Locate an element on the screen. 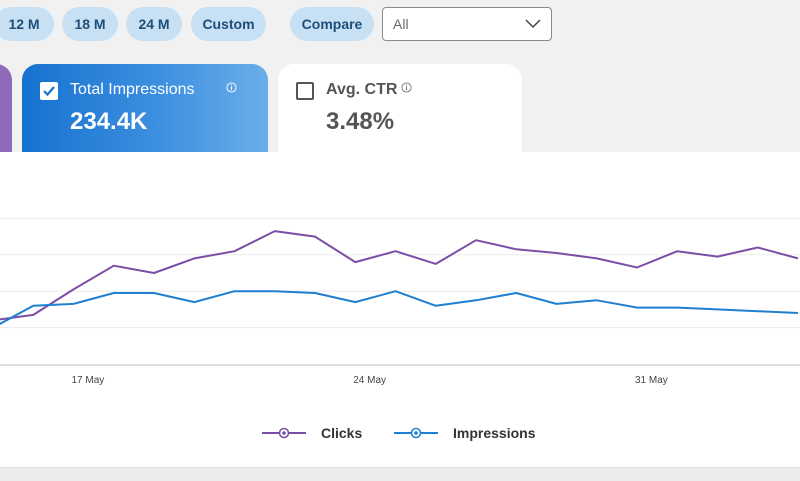 The image size is (800, 481). x-tick-label: 24 May is located at coordinates (369, 380).